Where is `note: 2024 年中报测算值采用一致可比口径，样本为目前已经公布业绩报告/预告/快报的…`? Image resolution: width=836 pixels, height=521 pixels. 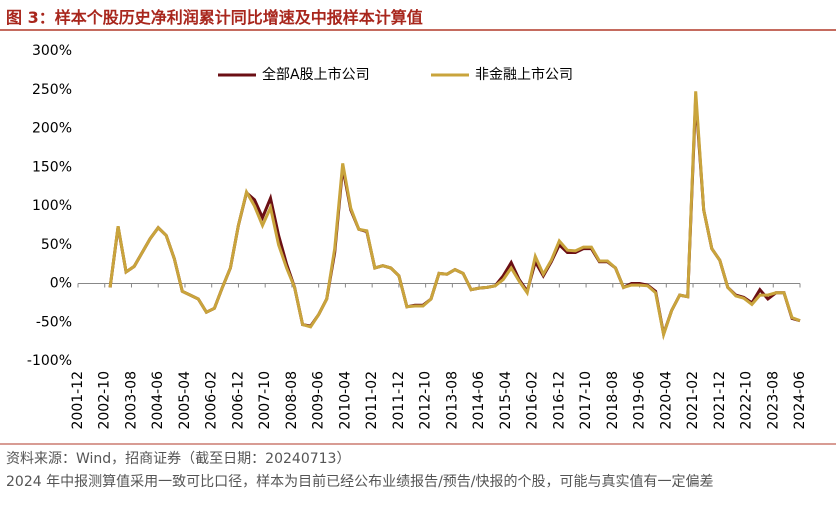
note: 2024 年中报测算值采用一致可比口径，样本为目前已经公布业绩报告/预告/快报的… is located at coordinates (360, 482).